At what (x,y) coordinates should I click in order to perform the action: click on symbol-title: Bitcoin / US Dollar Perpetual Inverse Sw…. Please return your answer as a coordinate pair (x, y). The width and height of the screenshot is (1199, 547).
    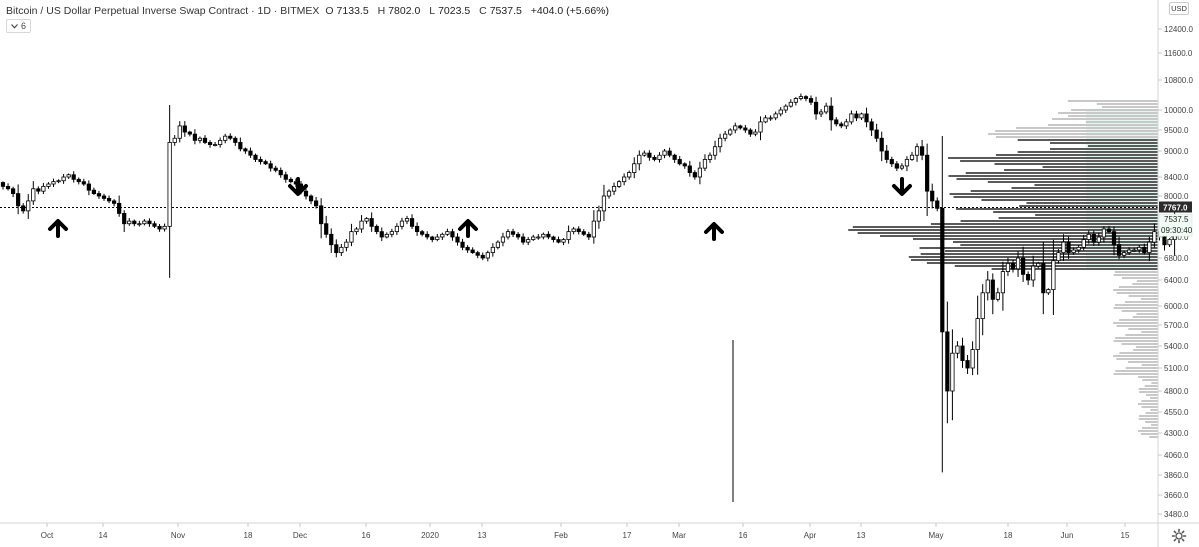
    Looking at the image, I should click on (163, 11).